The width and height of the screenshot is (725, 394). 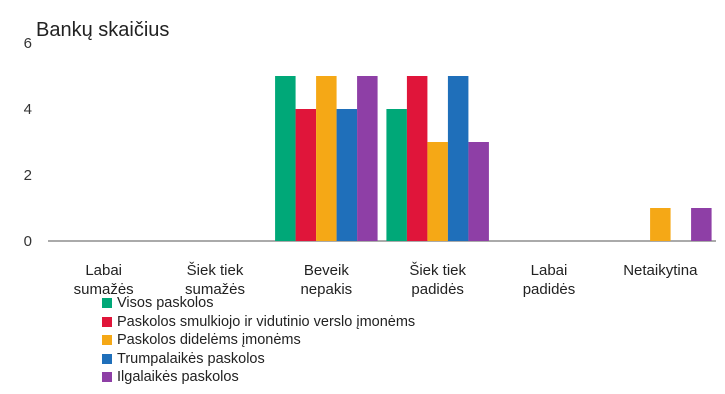 I want to click on y-tick-label: 2, so click(x=28, y=175).